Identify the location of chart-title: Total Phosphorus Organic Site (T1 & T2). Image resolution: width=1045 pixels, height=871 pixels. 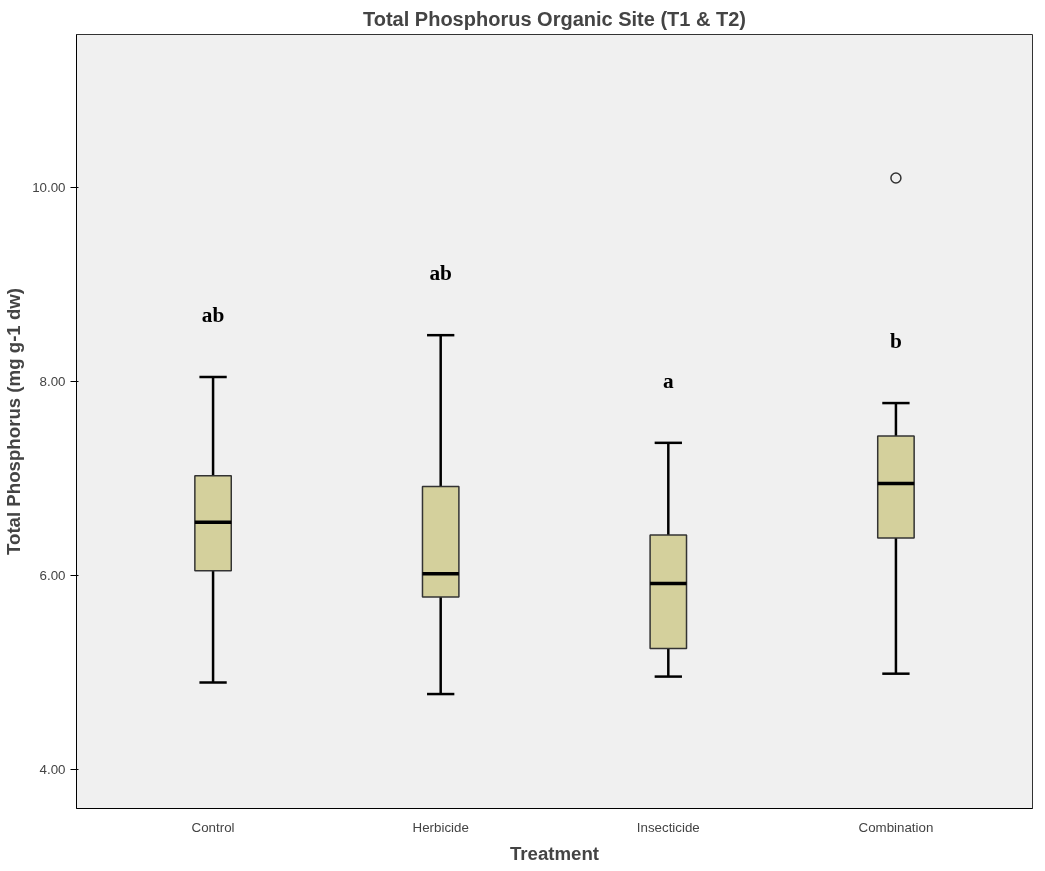
(554, 18).